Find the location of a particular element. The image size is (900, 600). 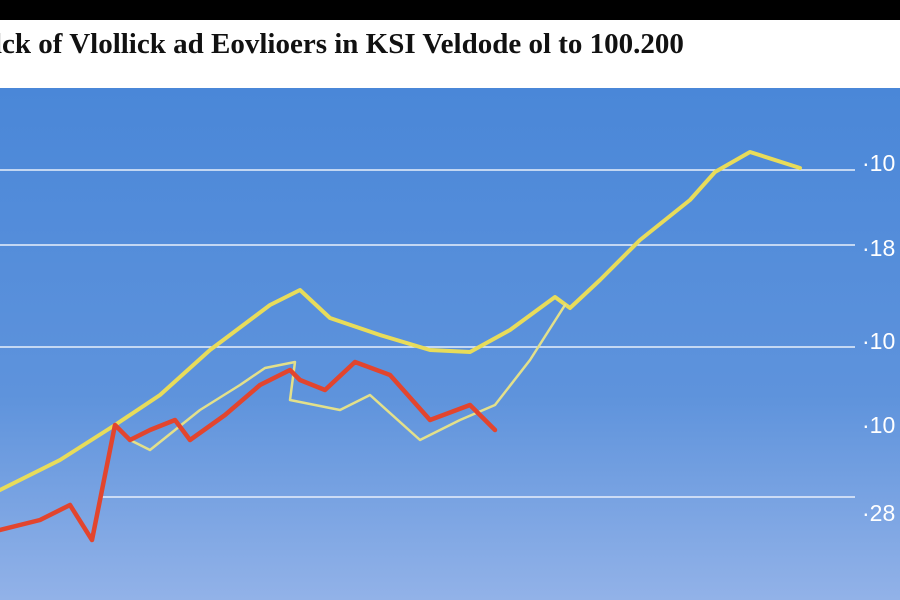

title-band is located at coordinates (450, 54).